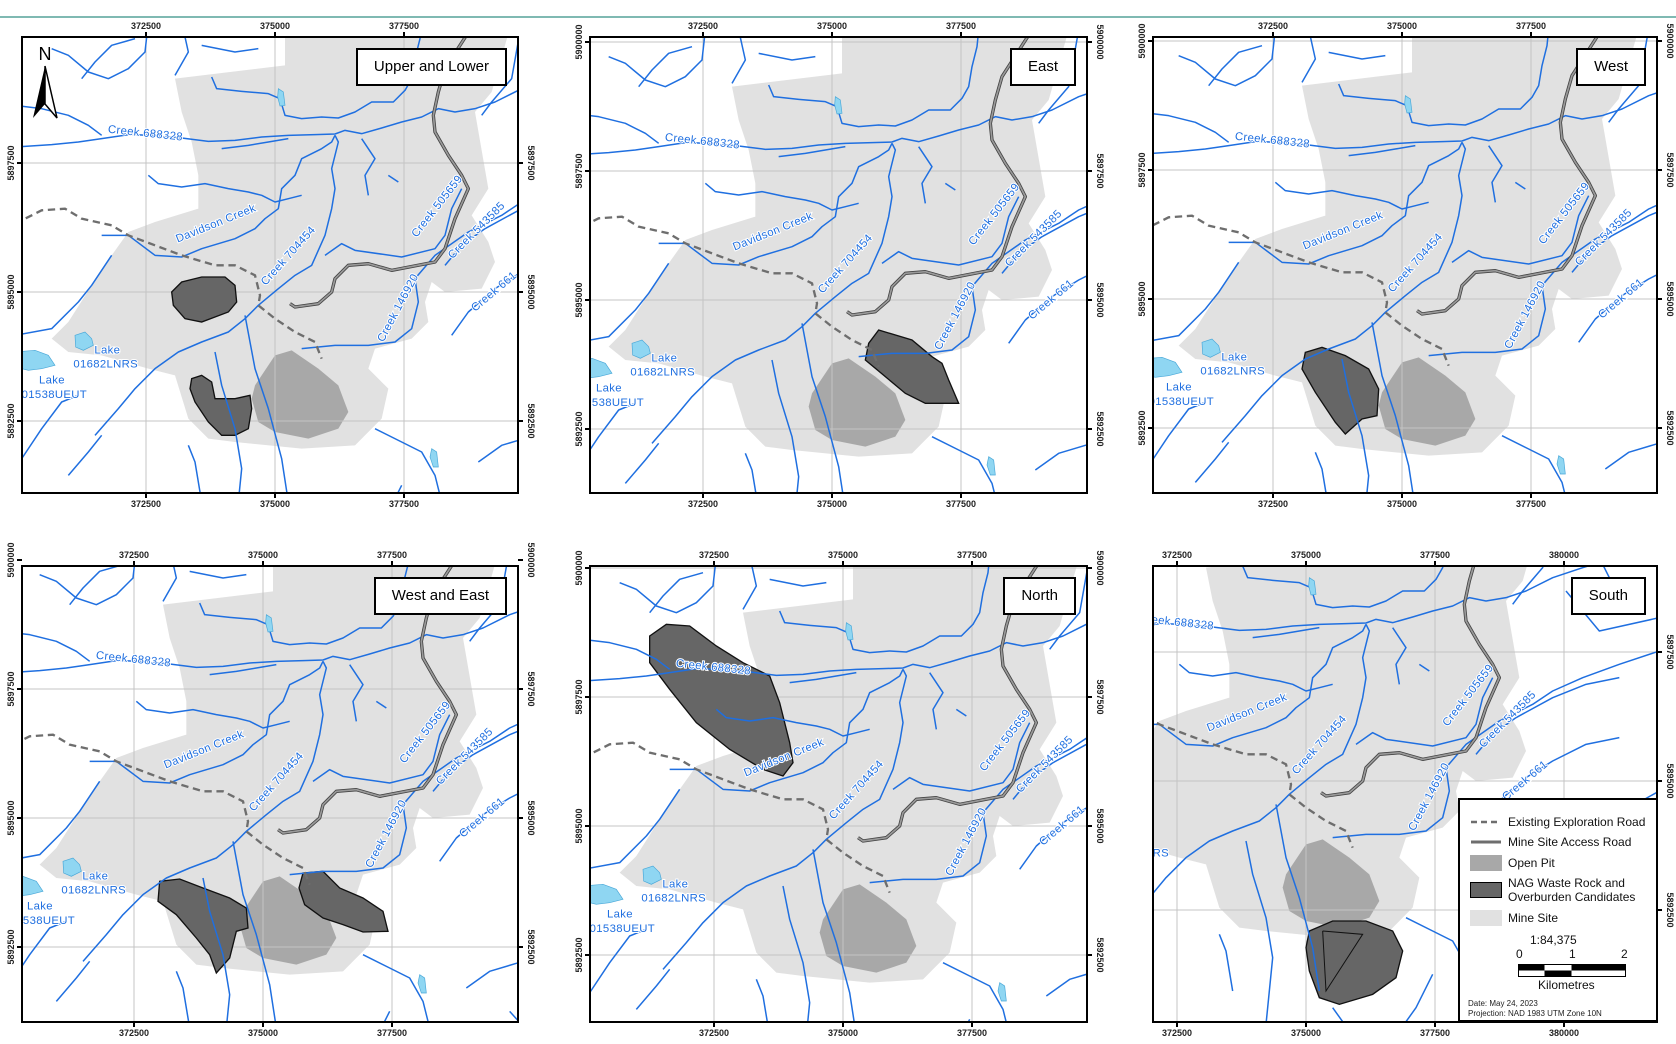  Describe the element at coordinates (1611, 67) in the screenshot. I see `panel-title: West` at that location.